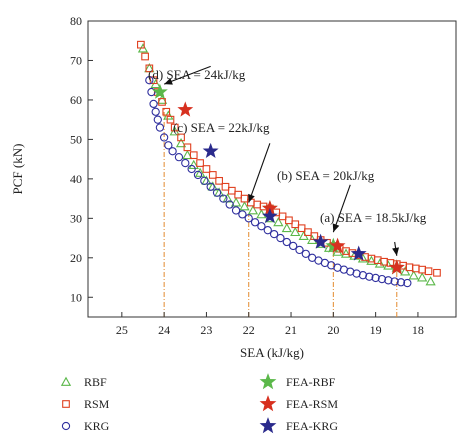 The image size is (474, 447). What do you see at coordinates (76, 179) in the screenshot?
I see `y-tick-label: 40` at bounding box center [76, 179].